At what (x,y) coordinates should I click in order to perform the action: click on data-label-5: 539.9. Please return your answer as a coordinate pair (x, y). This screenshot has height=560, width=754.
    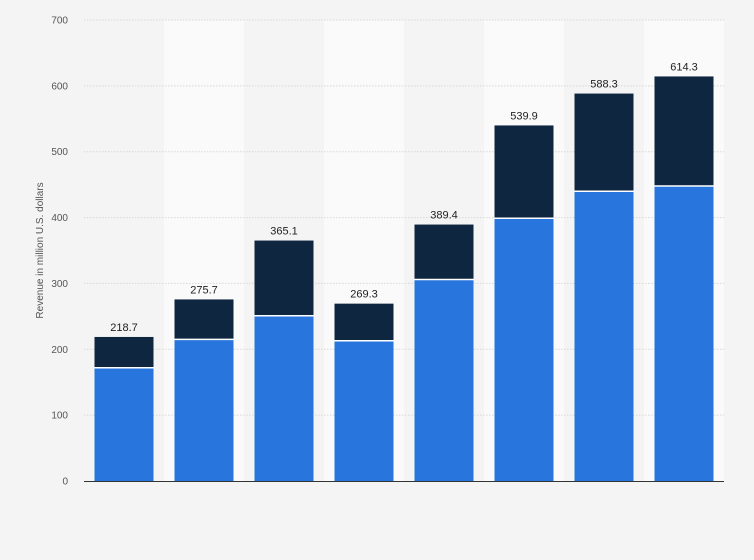
    Looking at the image, I should click on (524, 116).